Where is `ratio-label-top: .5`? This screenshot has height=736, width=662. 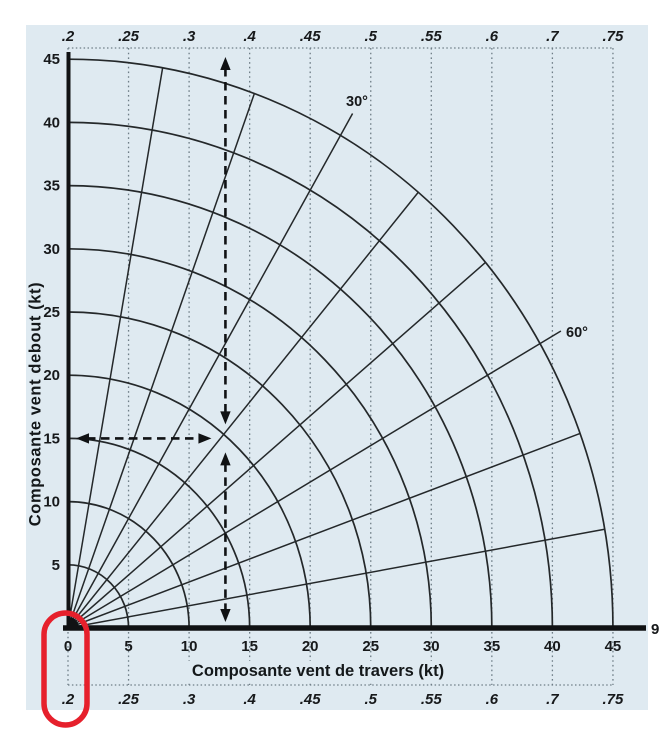
ratio-label-top: .5 is located at coordinates (370, 36).